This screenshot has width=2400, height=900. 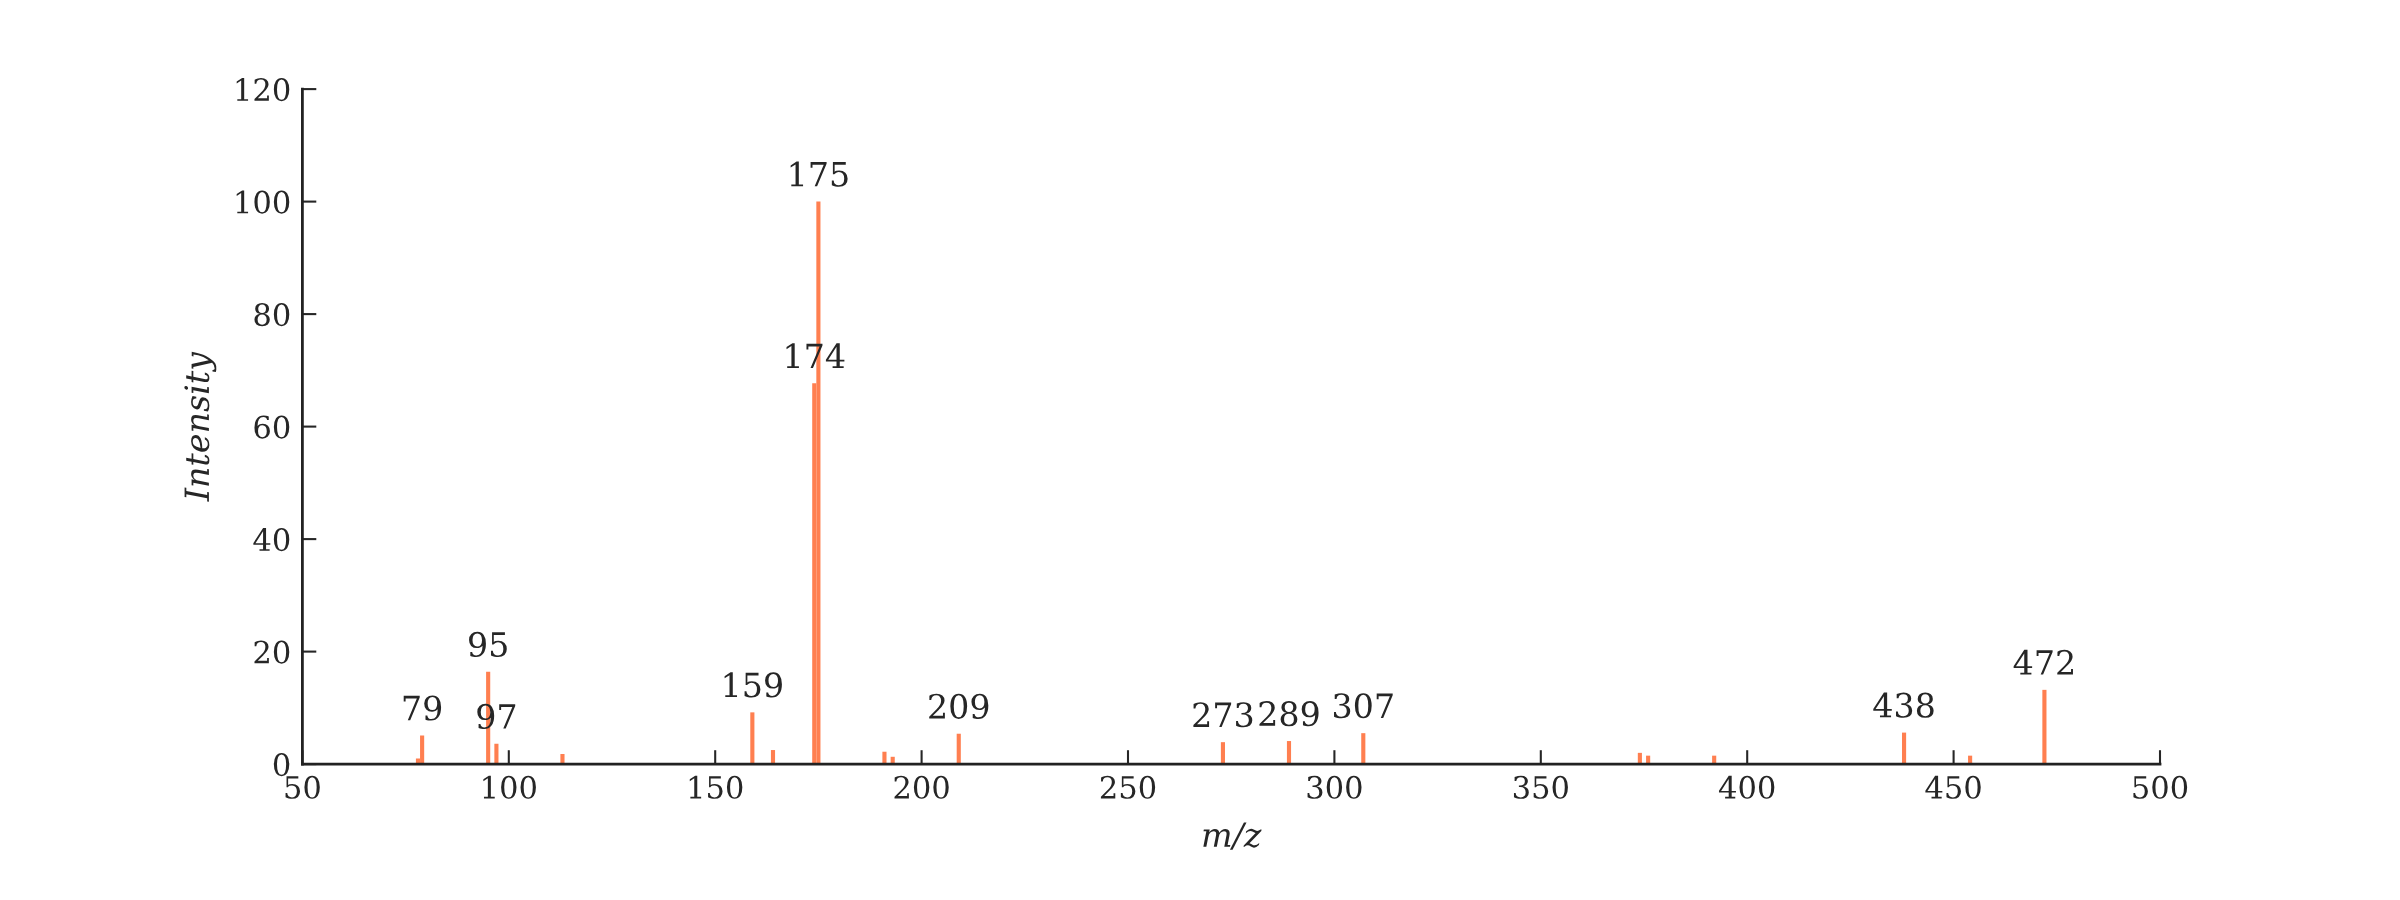 I want to click on x-tick-label: 350, so click(x=1540, y=787).